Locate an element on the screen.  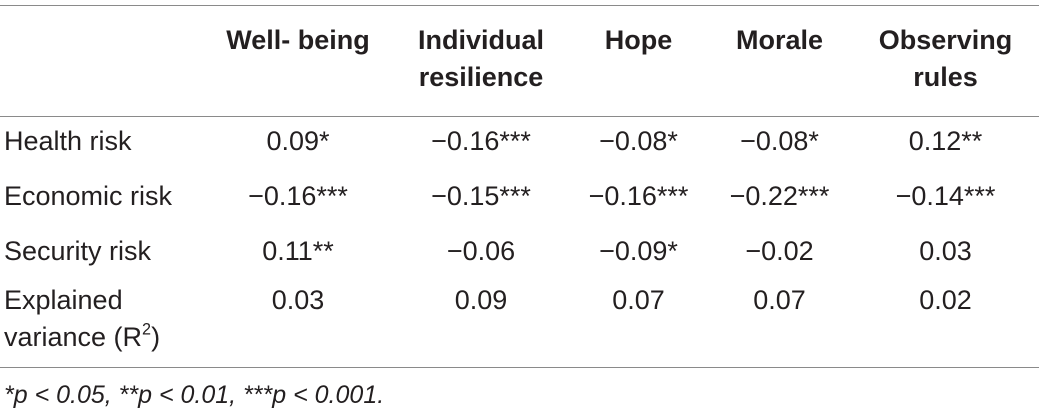
header-hope: Hope is located at coordinates (638, 40).